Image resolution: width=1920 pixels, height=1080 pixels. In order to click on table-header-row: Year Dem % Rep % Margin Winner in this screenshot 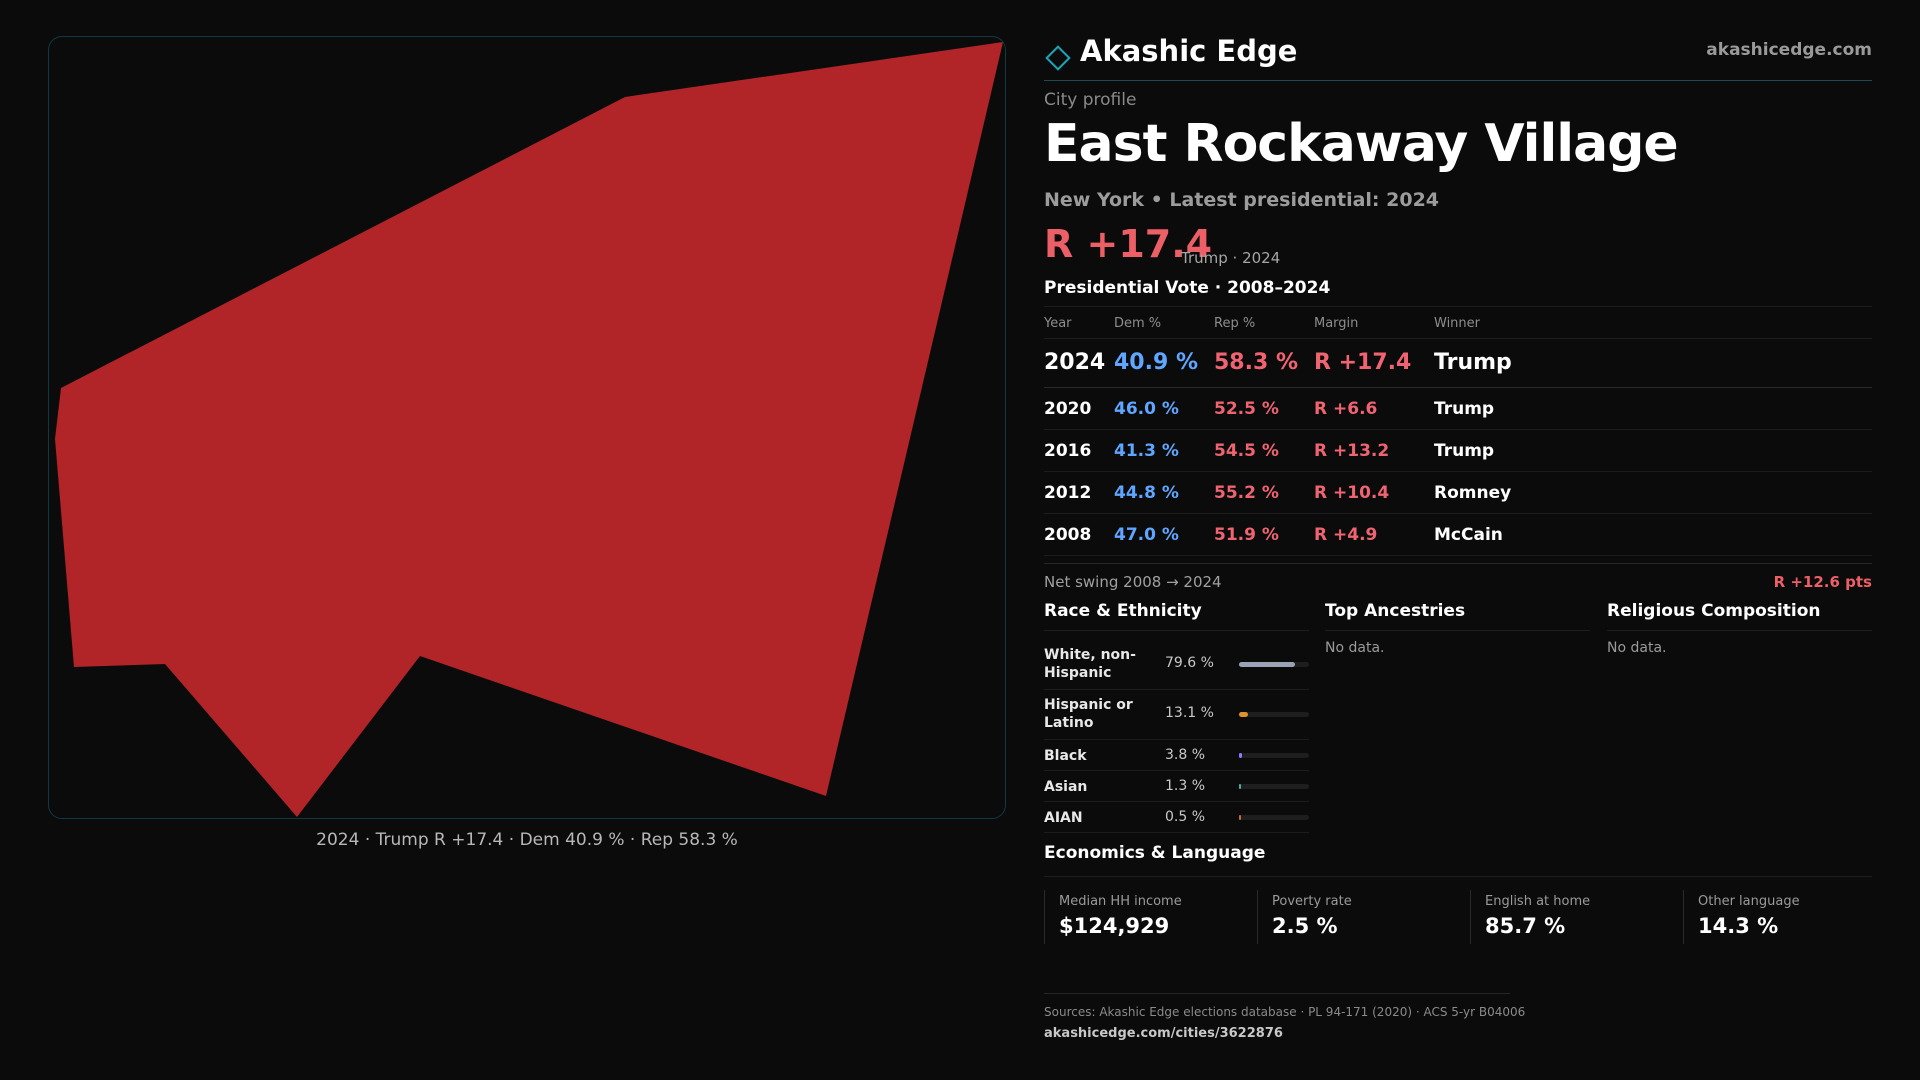, I will do `click(1458, 323)`.